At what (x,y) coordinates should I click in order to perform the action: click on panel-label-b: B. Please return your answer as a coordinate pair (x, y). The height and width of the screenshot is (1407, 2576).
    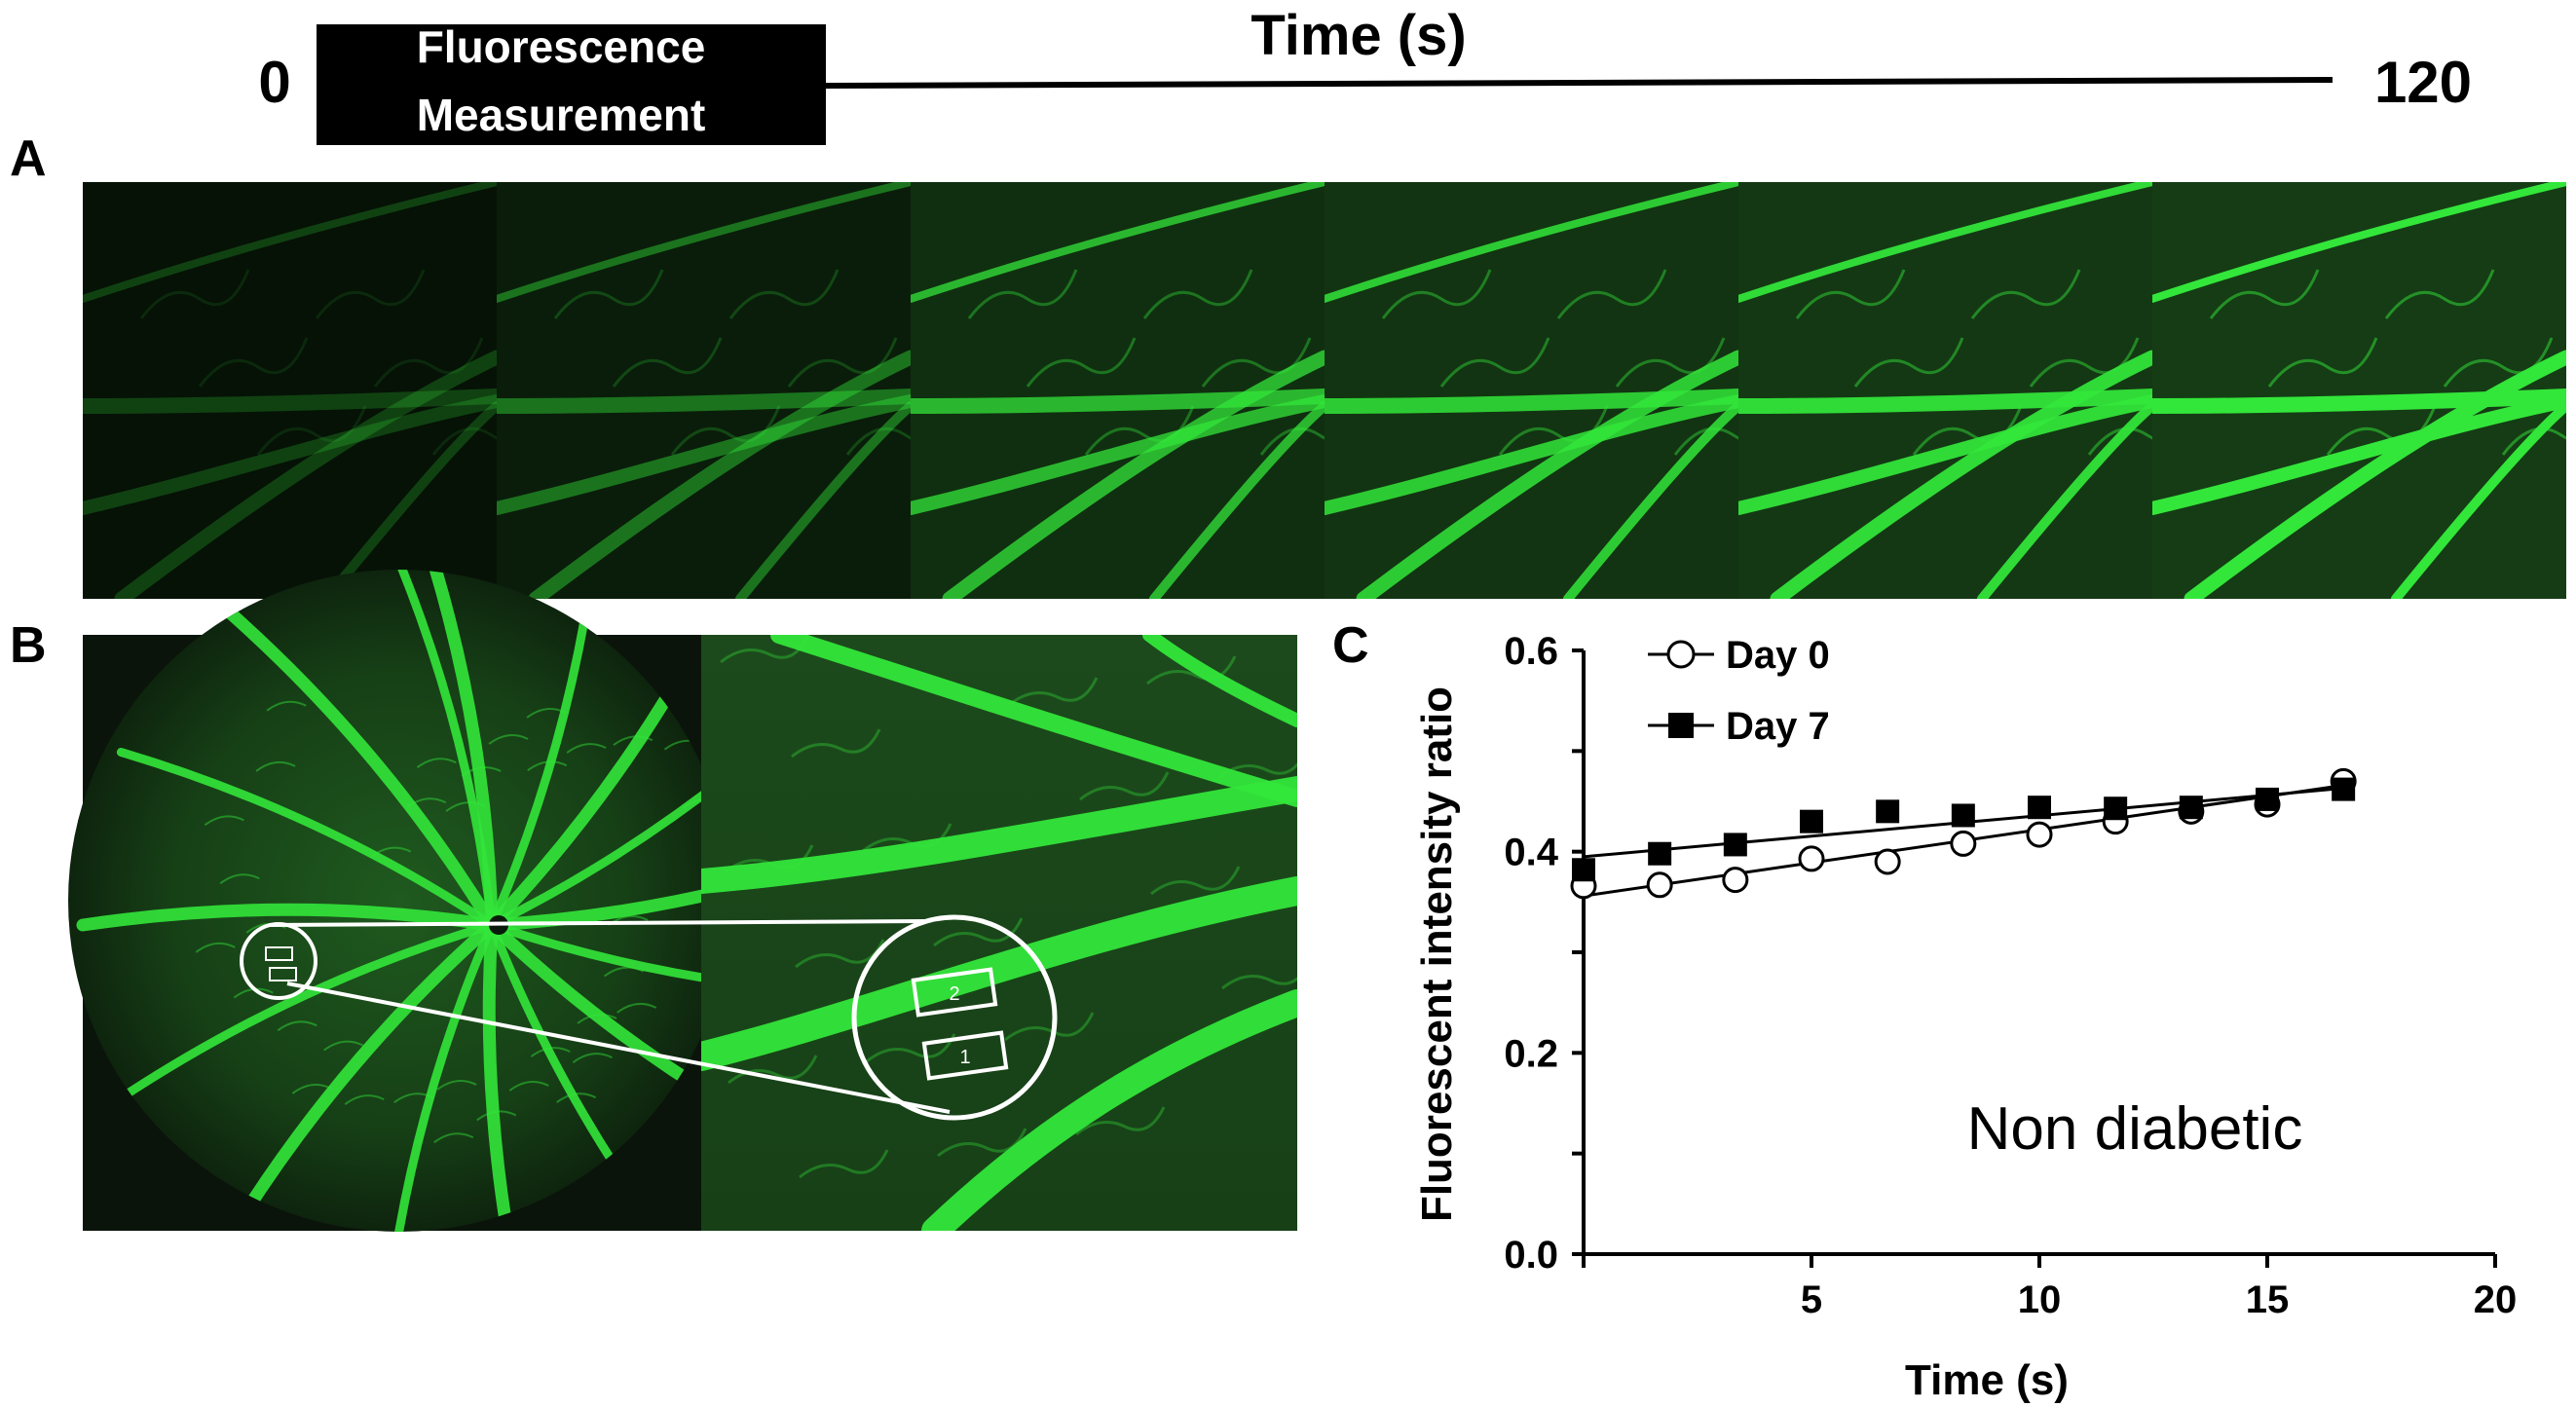
    Looking at the image, I should click on (28, 645).